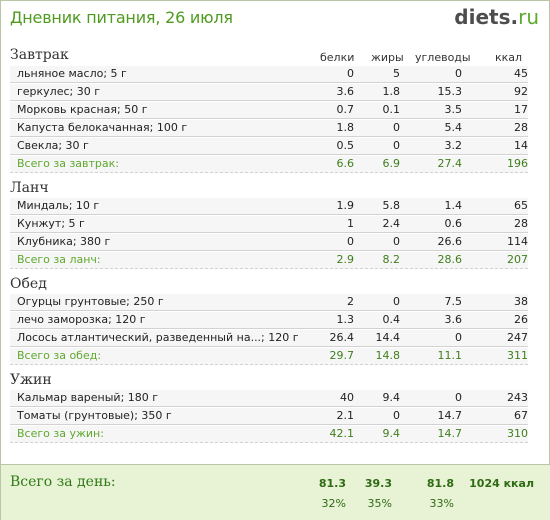  I want to click on food-name: Кальмар вареный; 180 г, so click(88, 397).